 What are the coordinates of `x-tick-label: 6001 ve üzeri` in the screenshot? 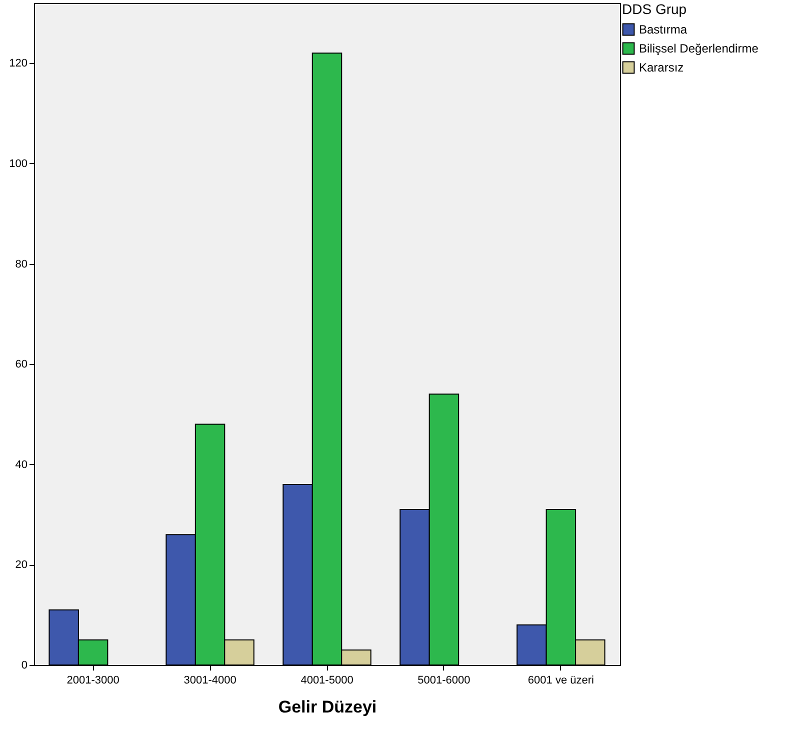 It's located at (561, 680).